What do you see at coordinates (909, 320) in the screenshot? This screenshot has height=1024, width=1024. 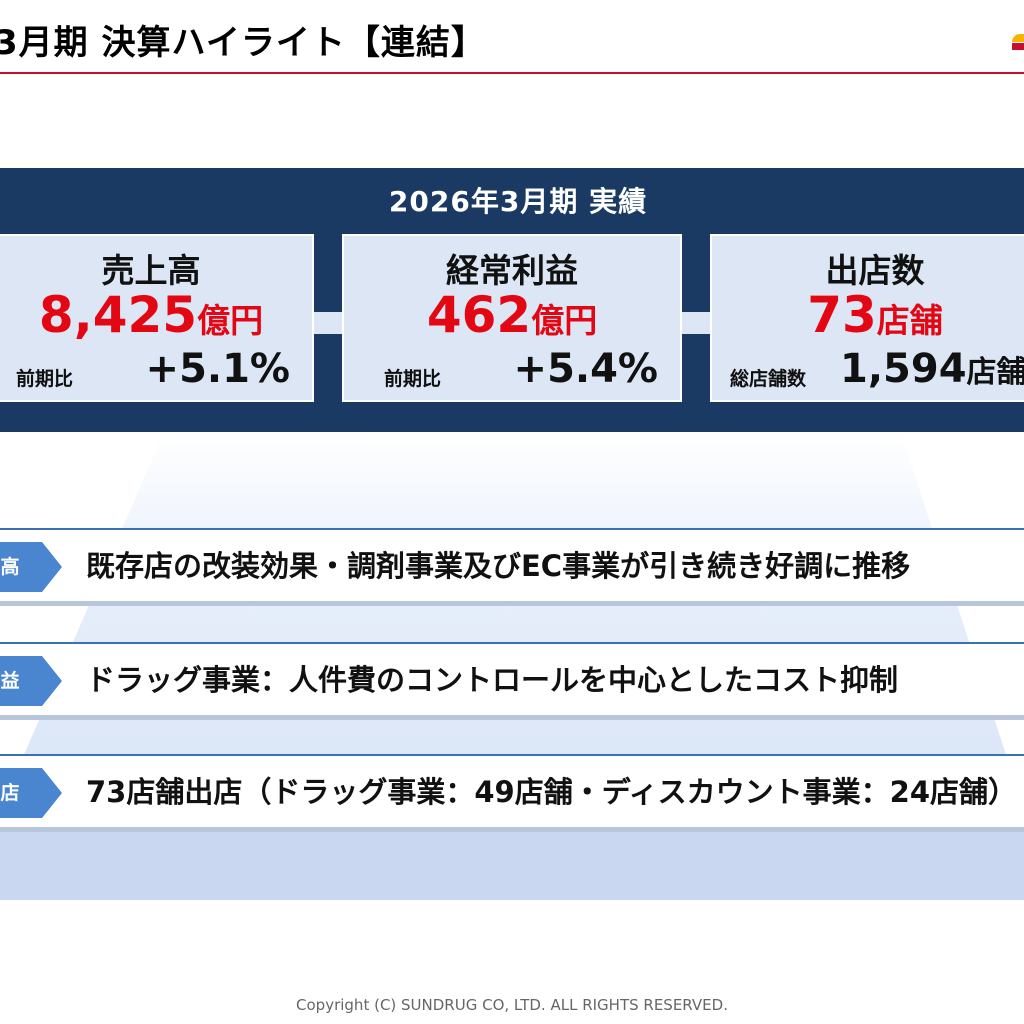 I see `store-openings-value-unit: 店舗` at bounding box center [909, 320].